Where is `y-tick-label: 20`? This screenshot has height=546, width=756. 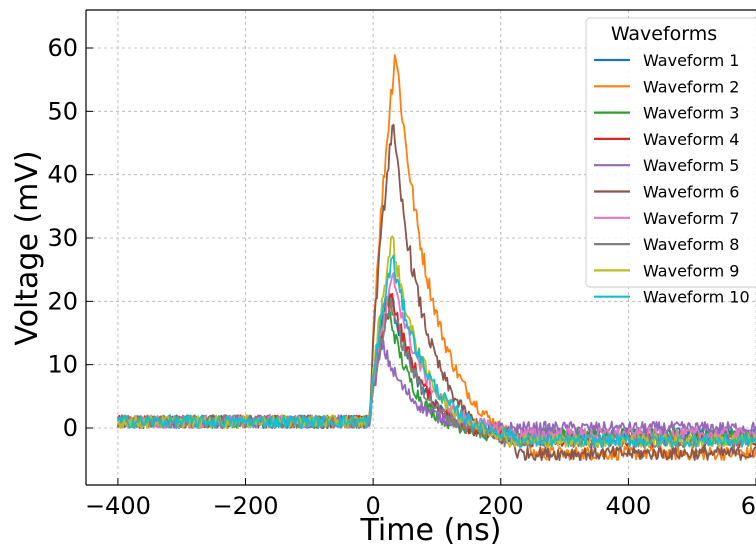 y-tick-label: 20 is located at coordinates (62, 301).